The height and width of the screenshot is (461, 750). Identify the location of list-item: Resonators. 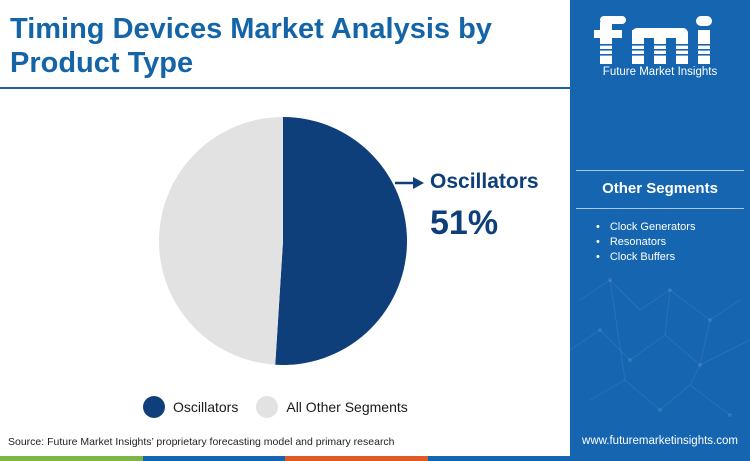
(645, 242).